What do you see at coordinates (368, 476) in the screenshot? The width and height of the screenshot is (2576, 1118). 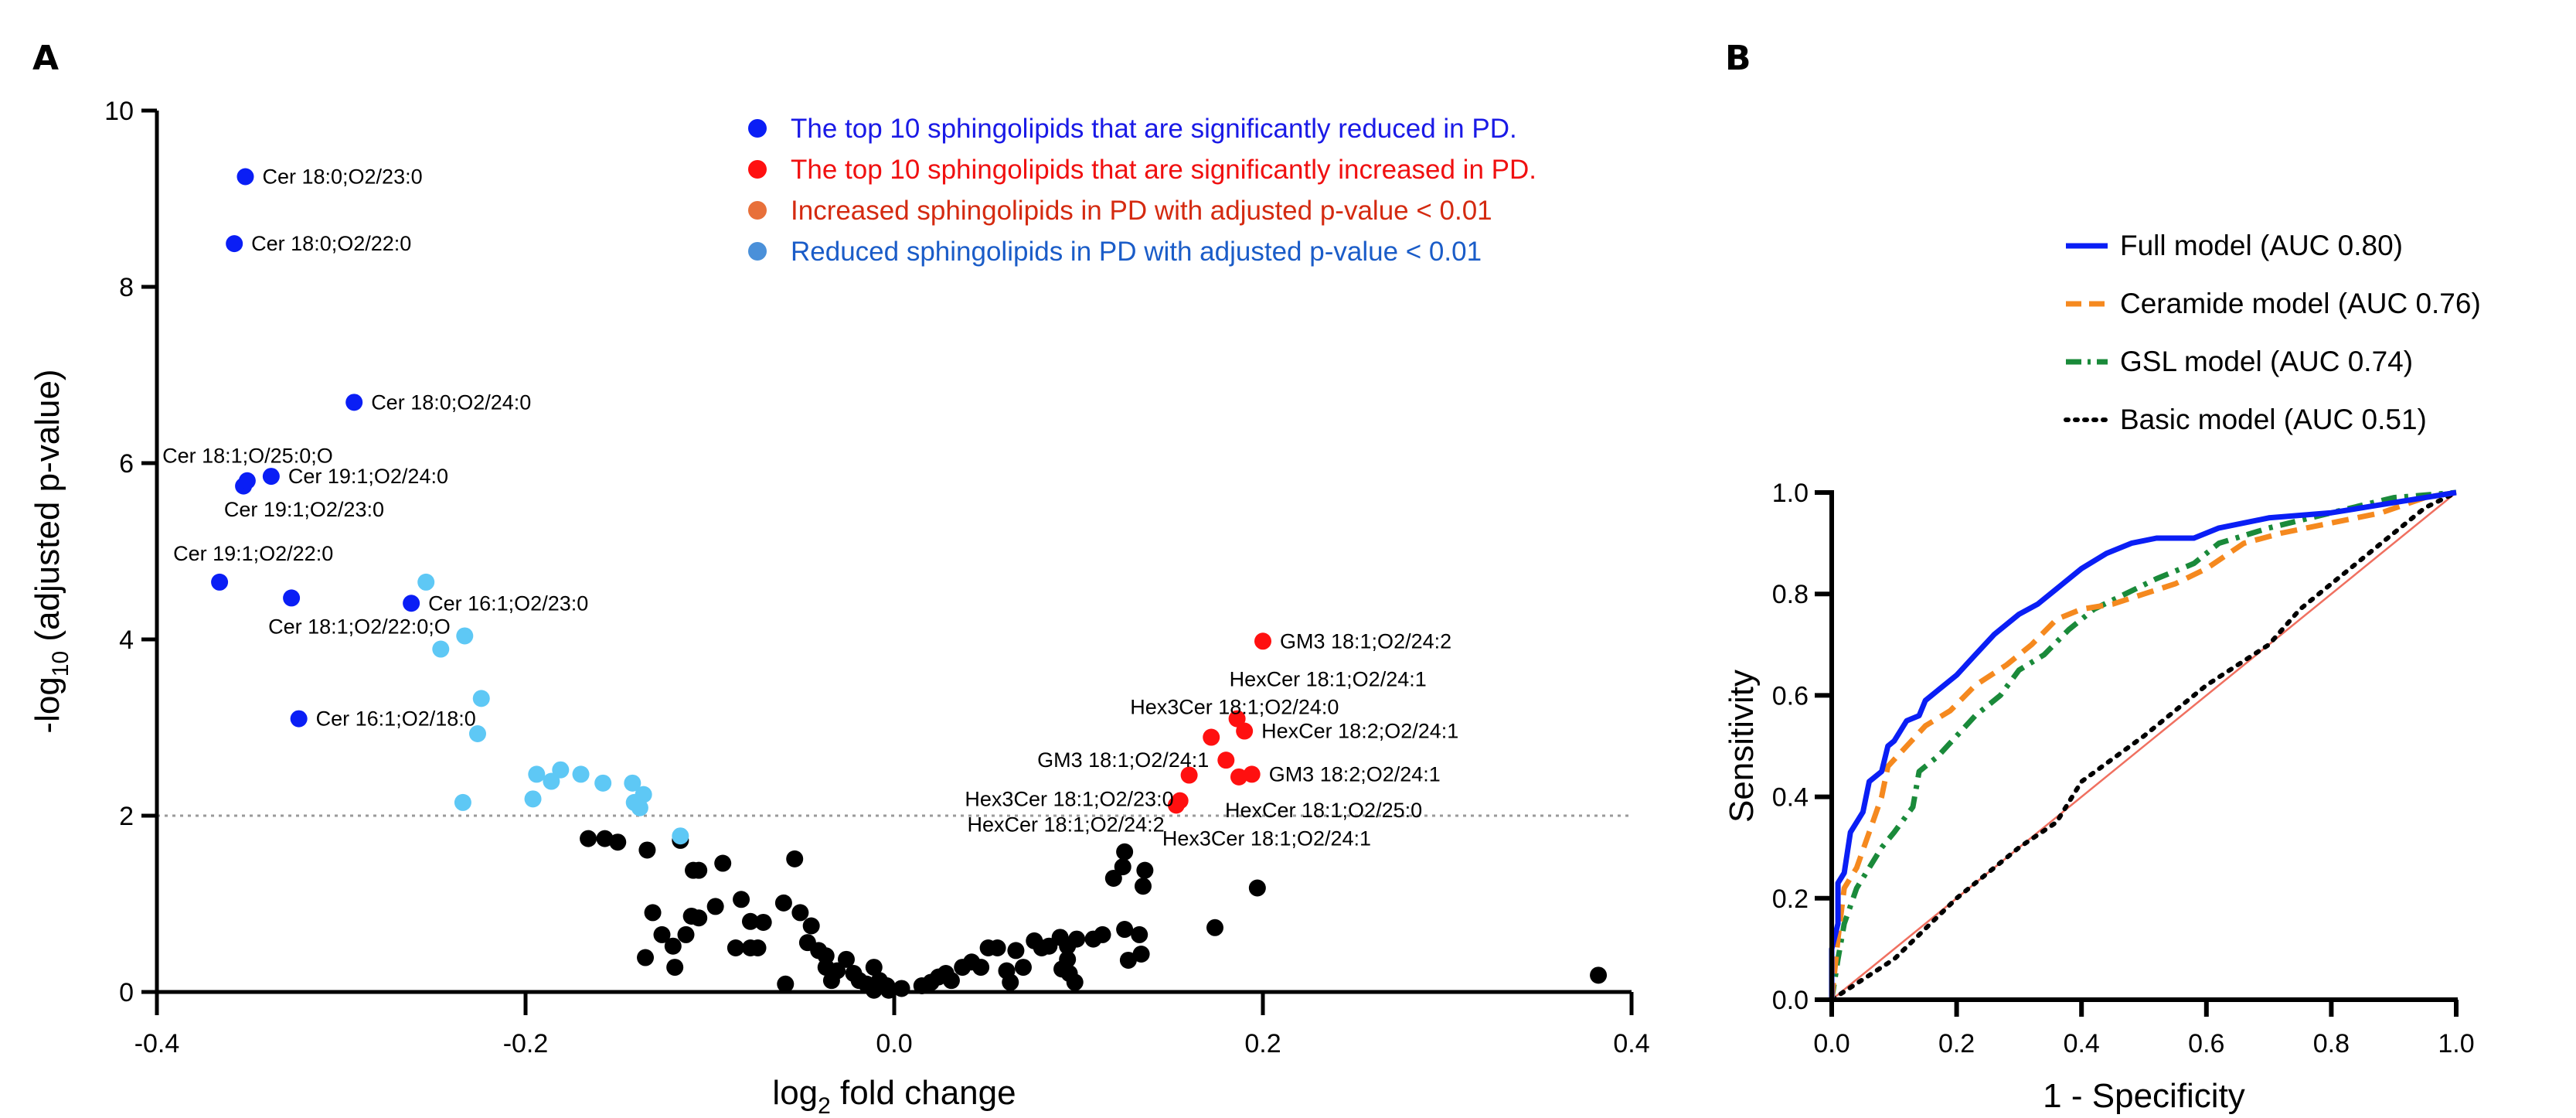 I see `volcano-point-label: Cer 19:1;O2/24:0` at bounding box center [368, 476].